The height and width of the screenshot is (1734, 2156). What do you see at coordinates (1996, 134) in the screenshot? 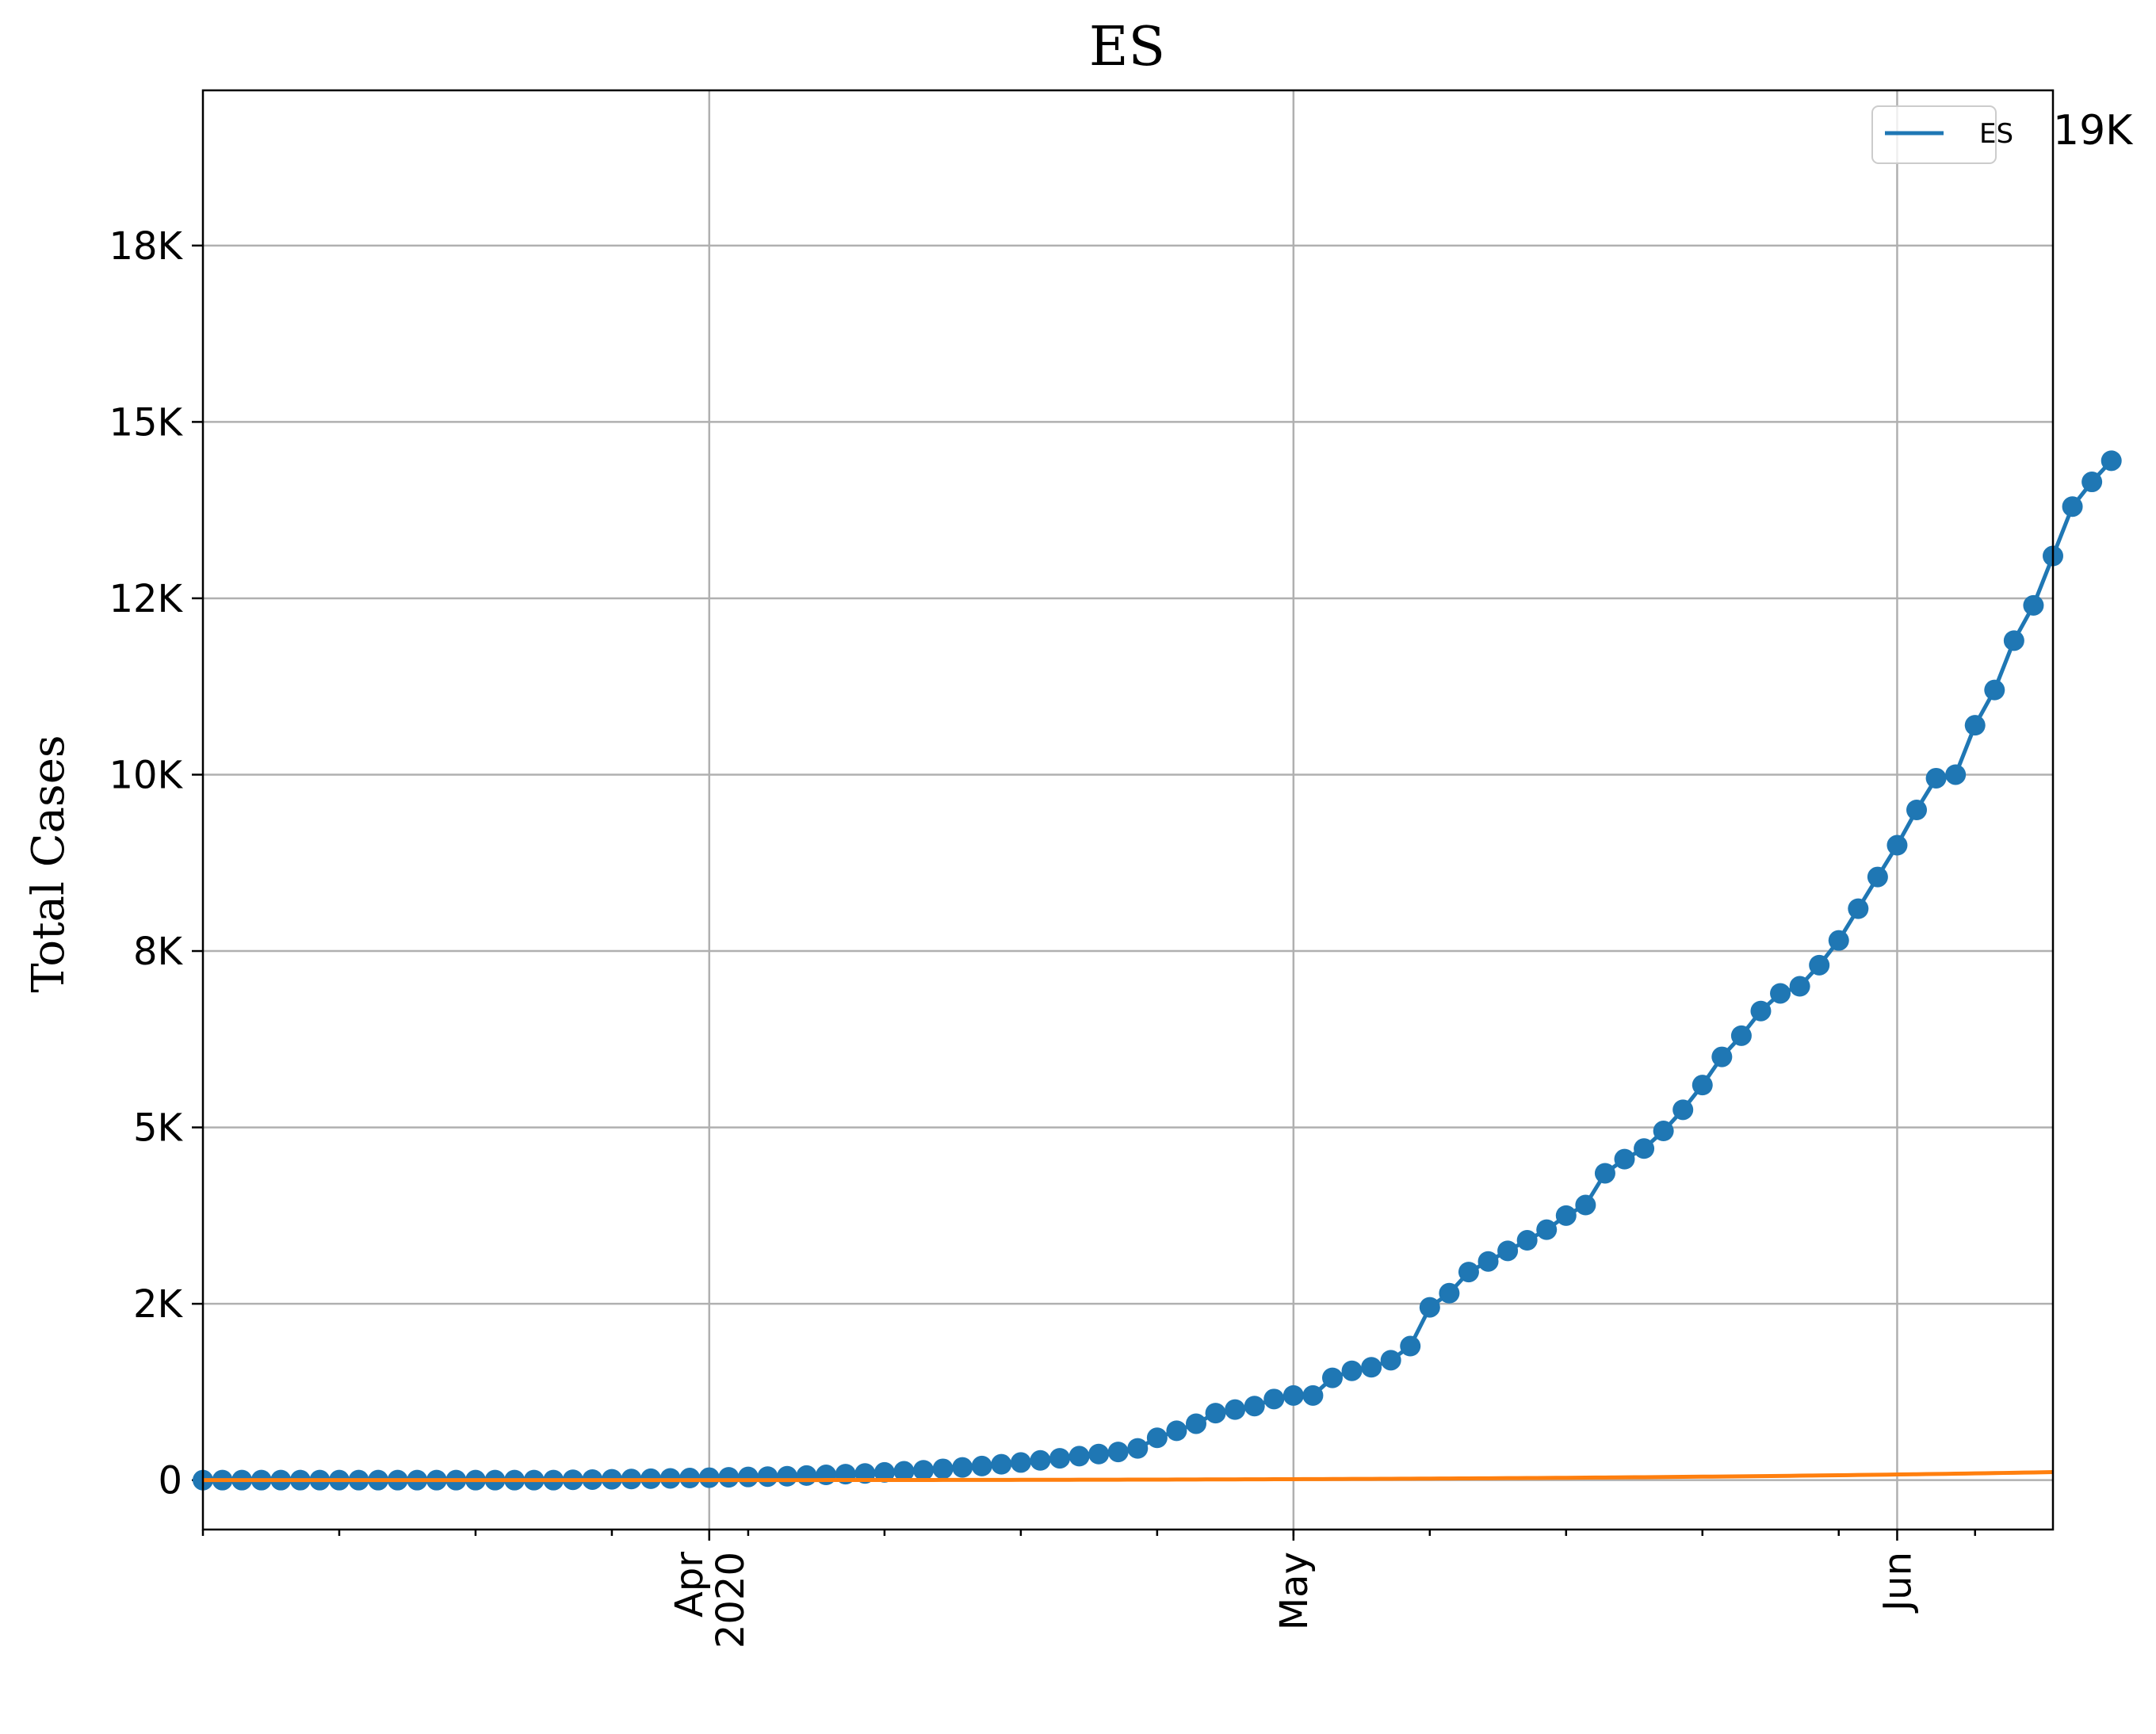
I see `legend-label-es: ES` at bounding box center [1996, 134].